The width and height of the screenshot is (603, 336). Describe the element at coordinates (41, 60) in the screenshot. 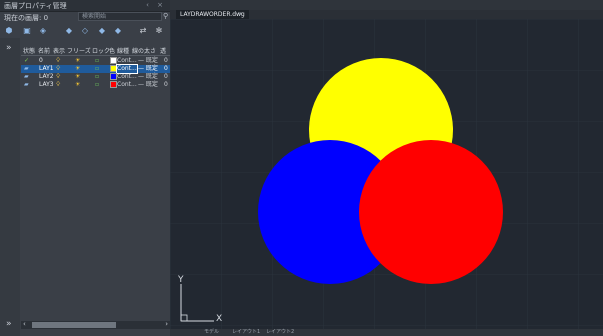

I see `layer-name: 0` at that location.